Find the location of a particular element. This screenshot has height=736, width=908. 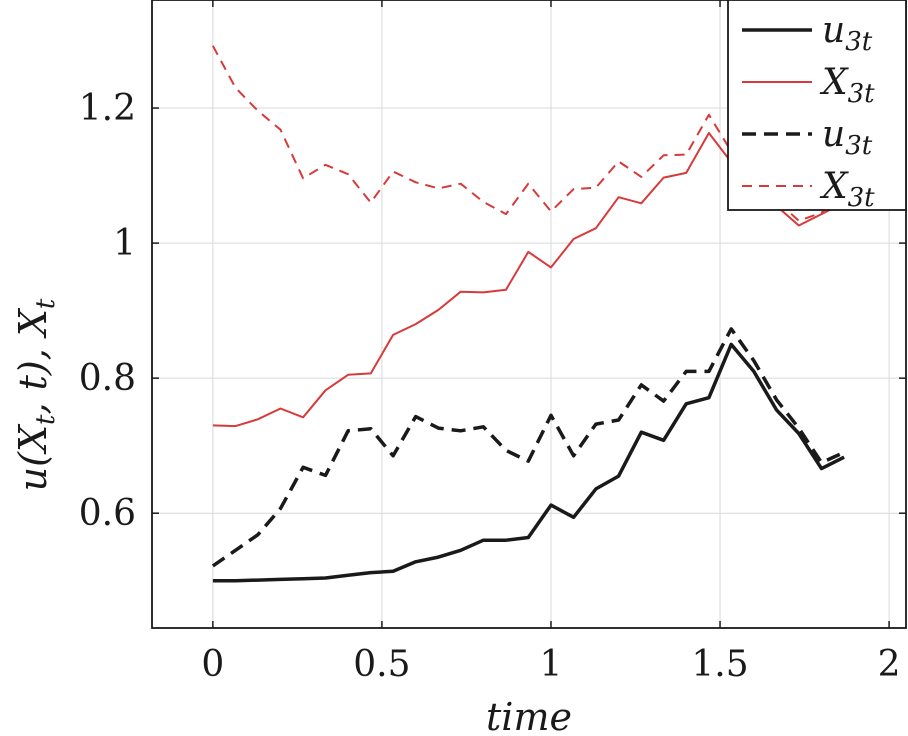

y-axis-label-main: u(X is located at coordinates (33, 457).